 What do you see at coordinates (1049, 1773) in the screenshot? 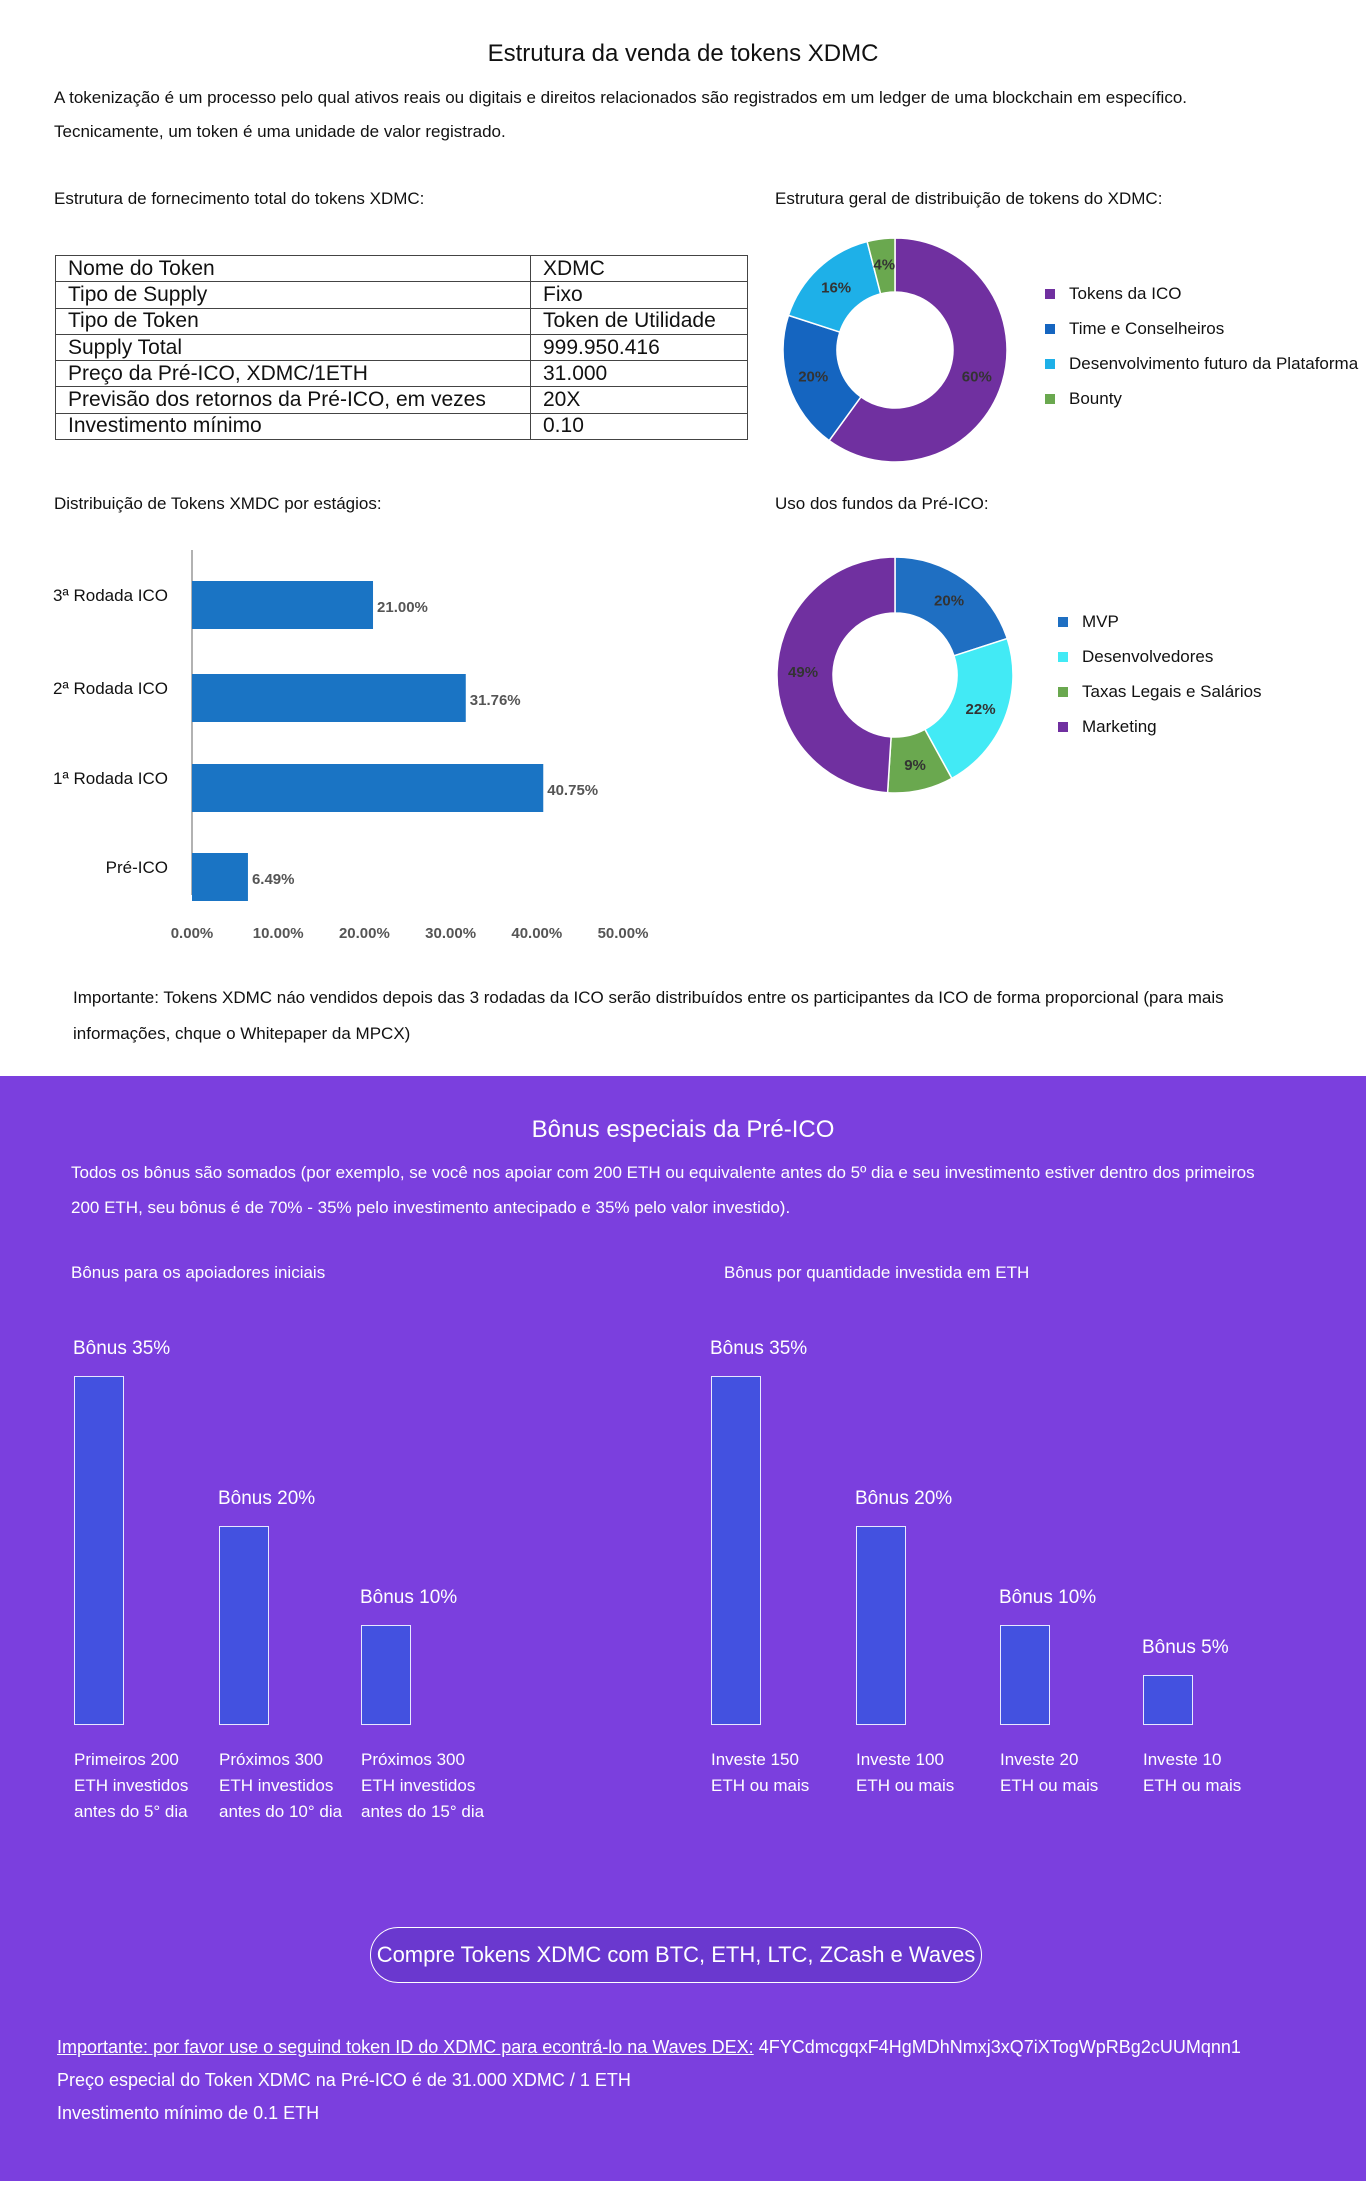
I see `bonus-bar-caption: Investe 20 ETH ou mais` at bounding box center [1049, 1773].